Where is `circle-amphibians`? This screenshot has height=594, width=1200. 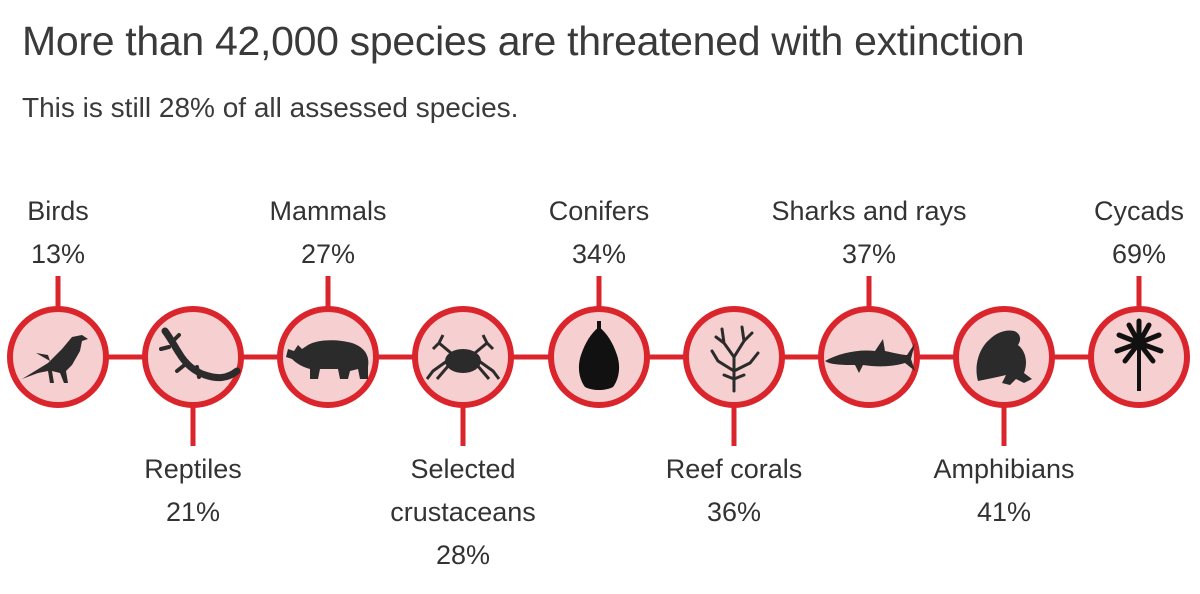
circle-amphibians is located at coordinates (1004, 357).